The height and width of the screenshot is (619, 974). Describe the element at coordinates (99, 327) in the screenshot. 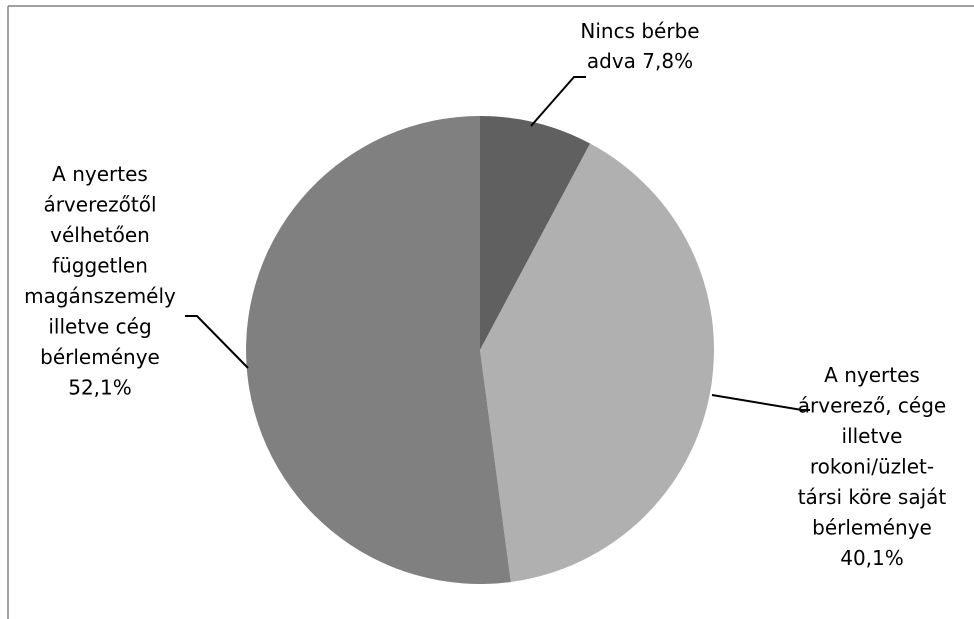

I see `slice-label-line: illetve cég` at that location.